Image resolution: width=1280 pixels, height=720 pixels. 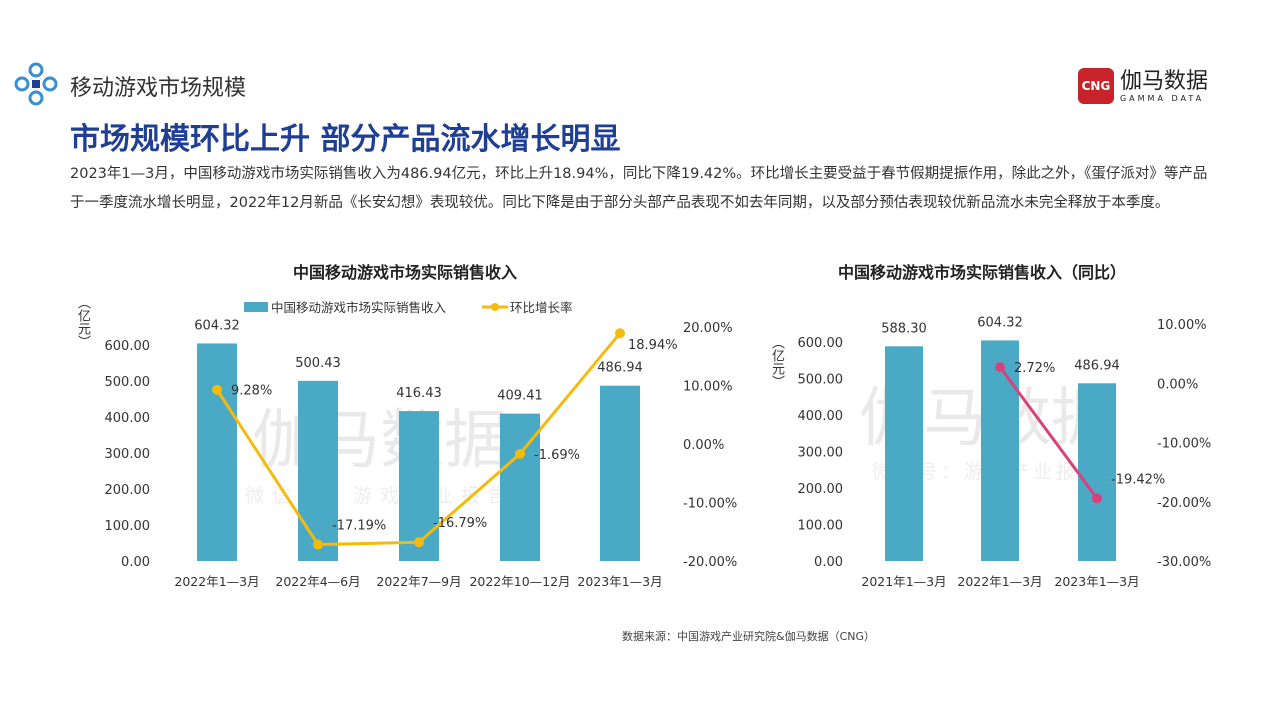 I want to click on brand-name: 伽马数据, so click(x=1163, y=81).